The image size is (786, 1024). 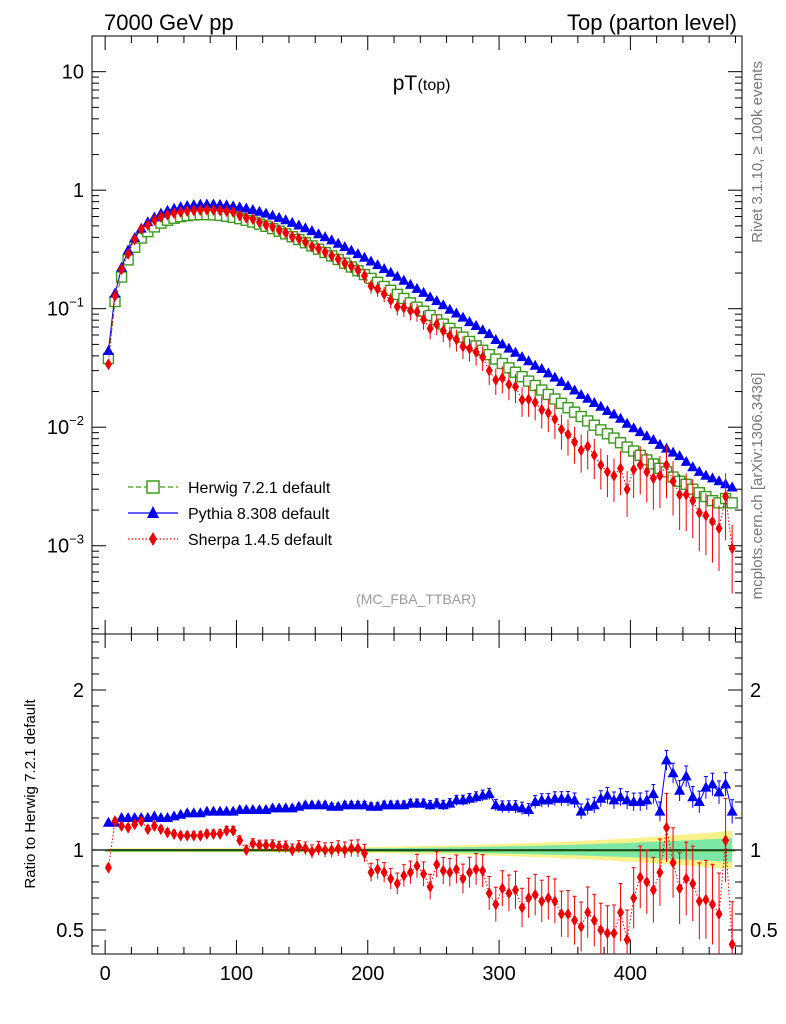 I want to click on ratio-uncertainty-band, so click(x=417, y=850).